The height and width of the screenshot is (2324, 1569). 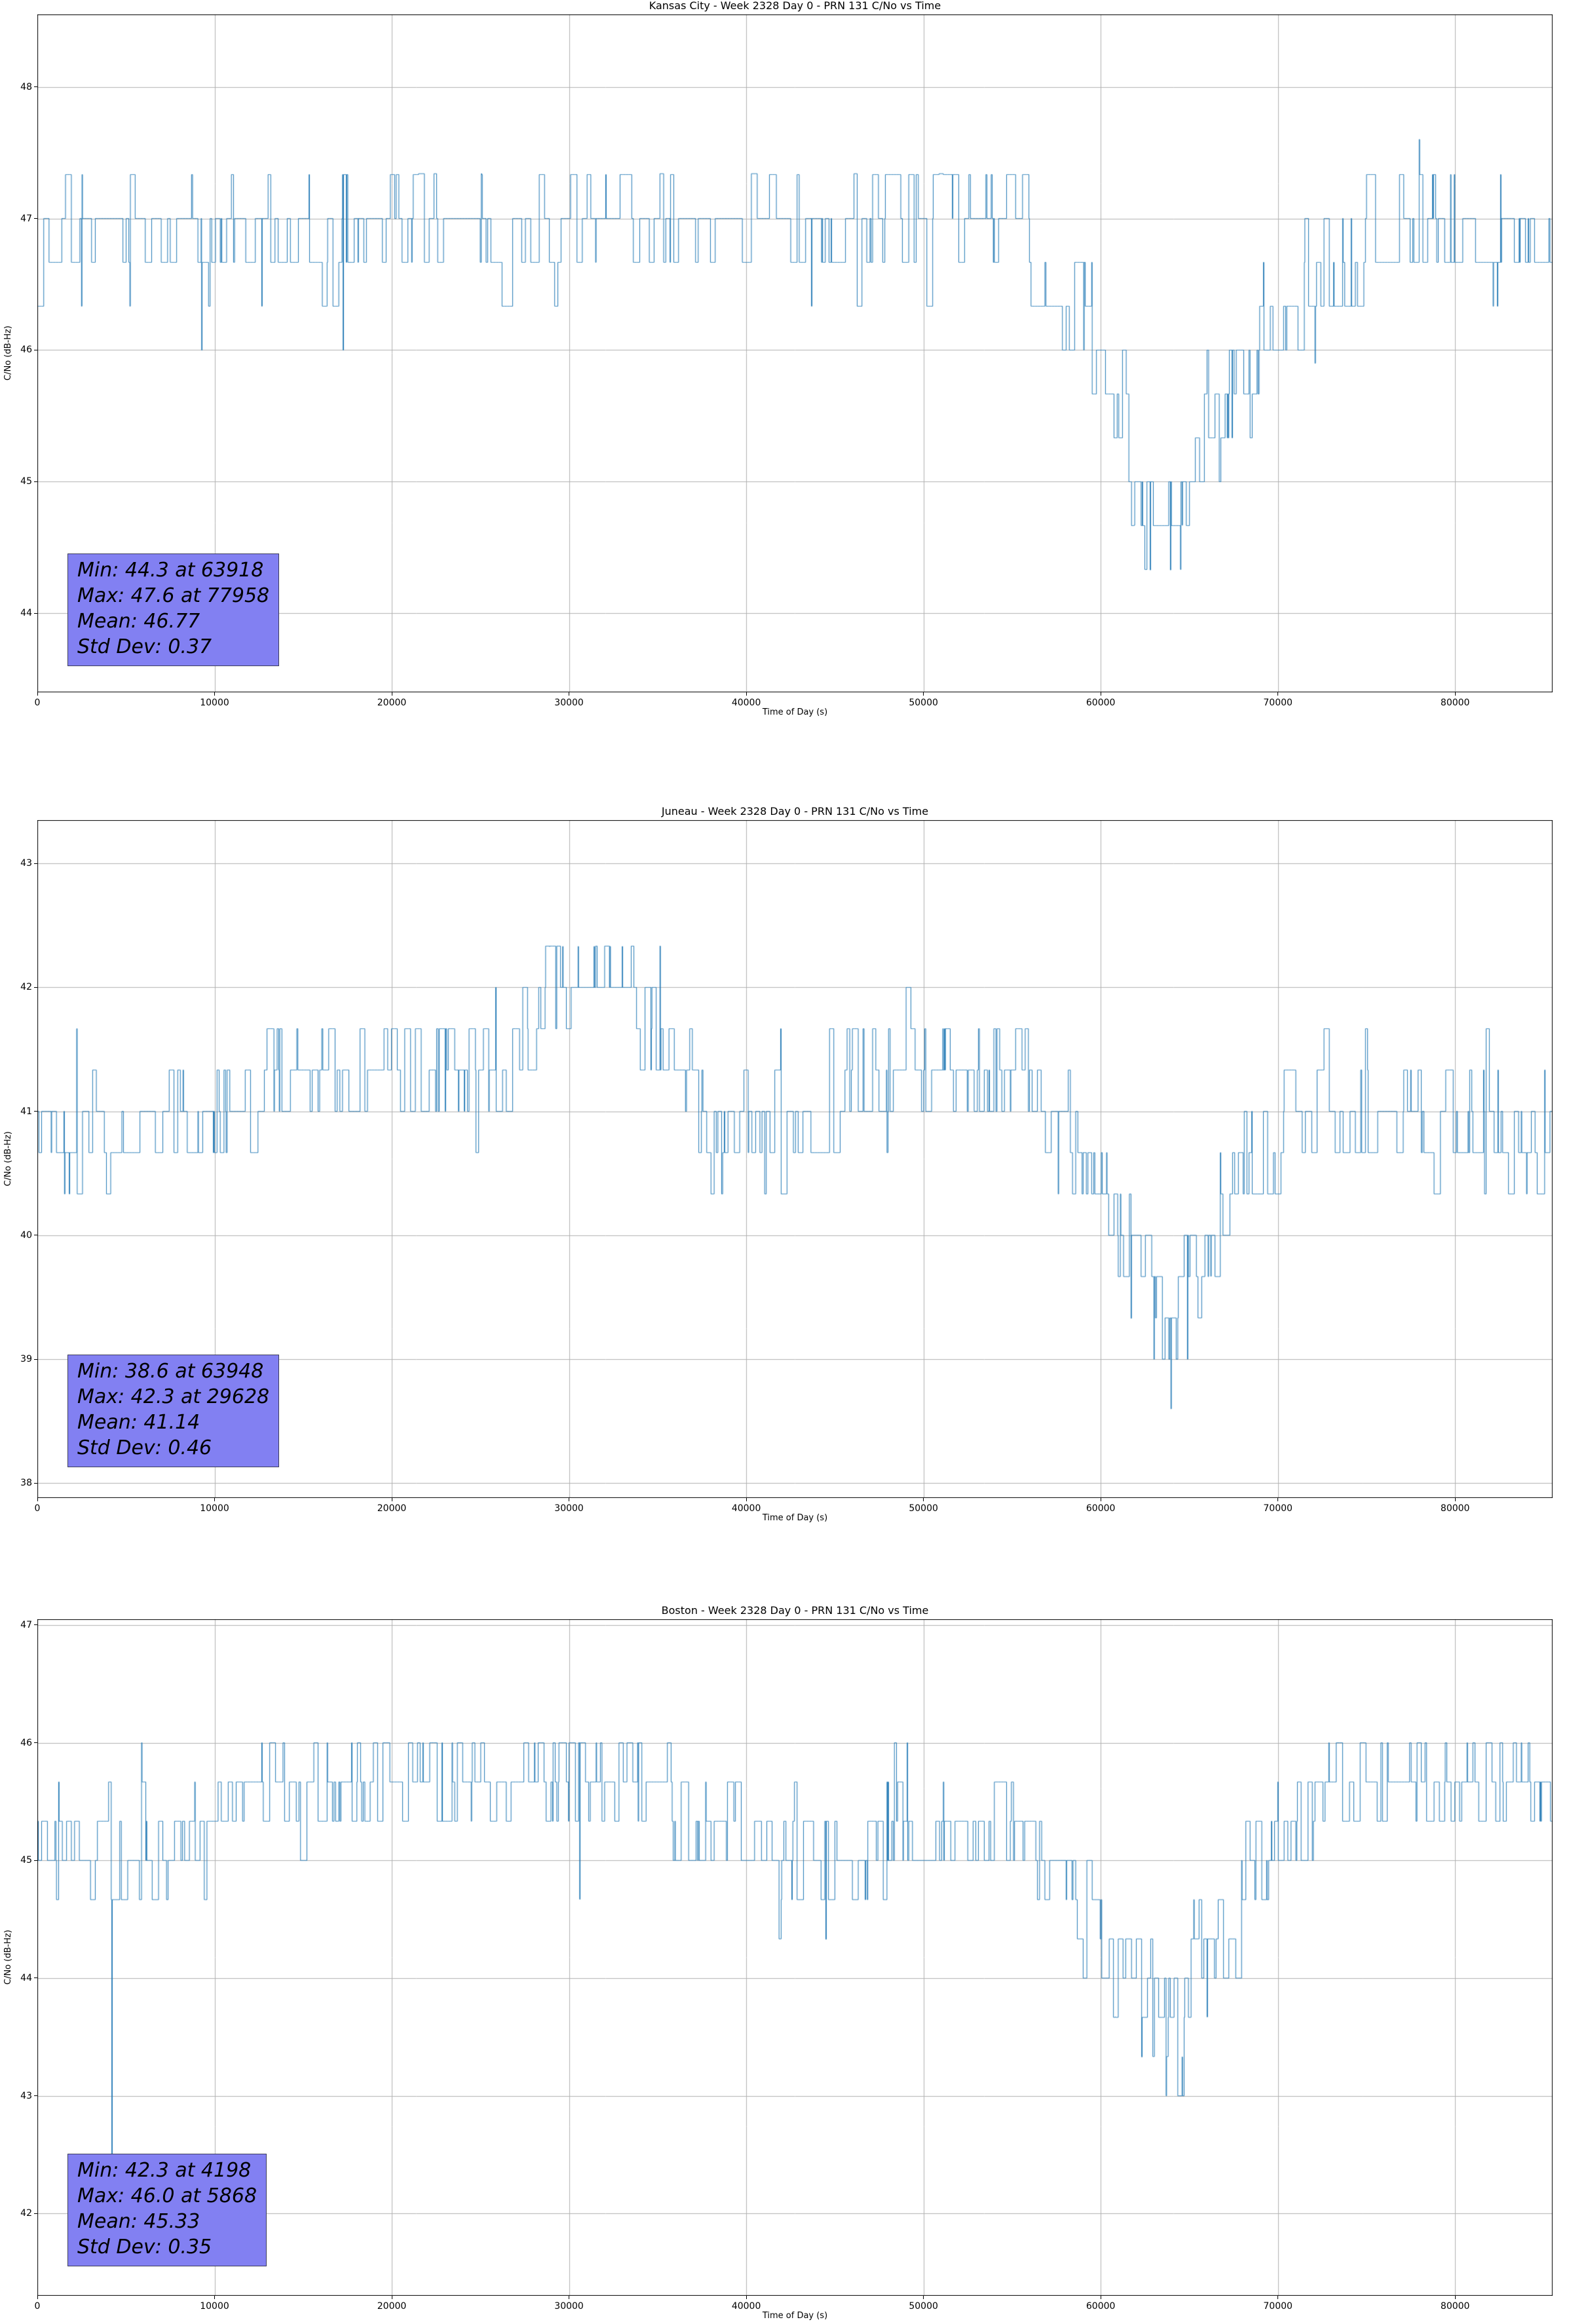 What do you see at coordinates (144, 2247) in the screenshot?
I see `stat-std-dev: Std Dev: 0.35` at bounding box center [144, 2247].